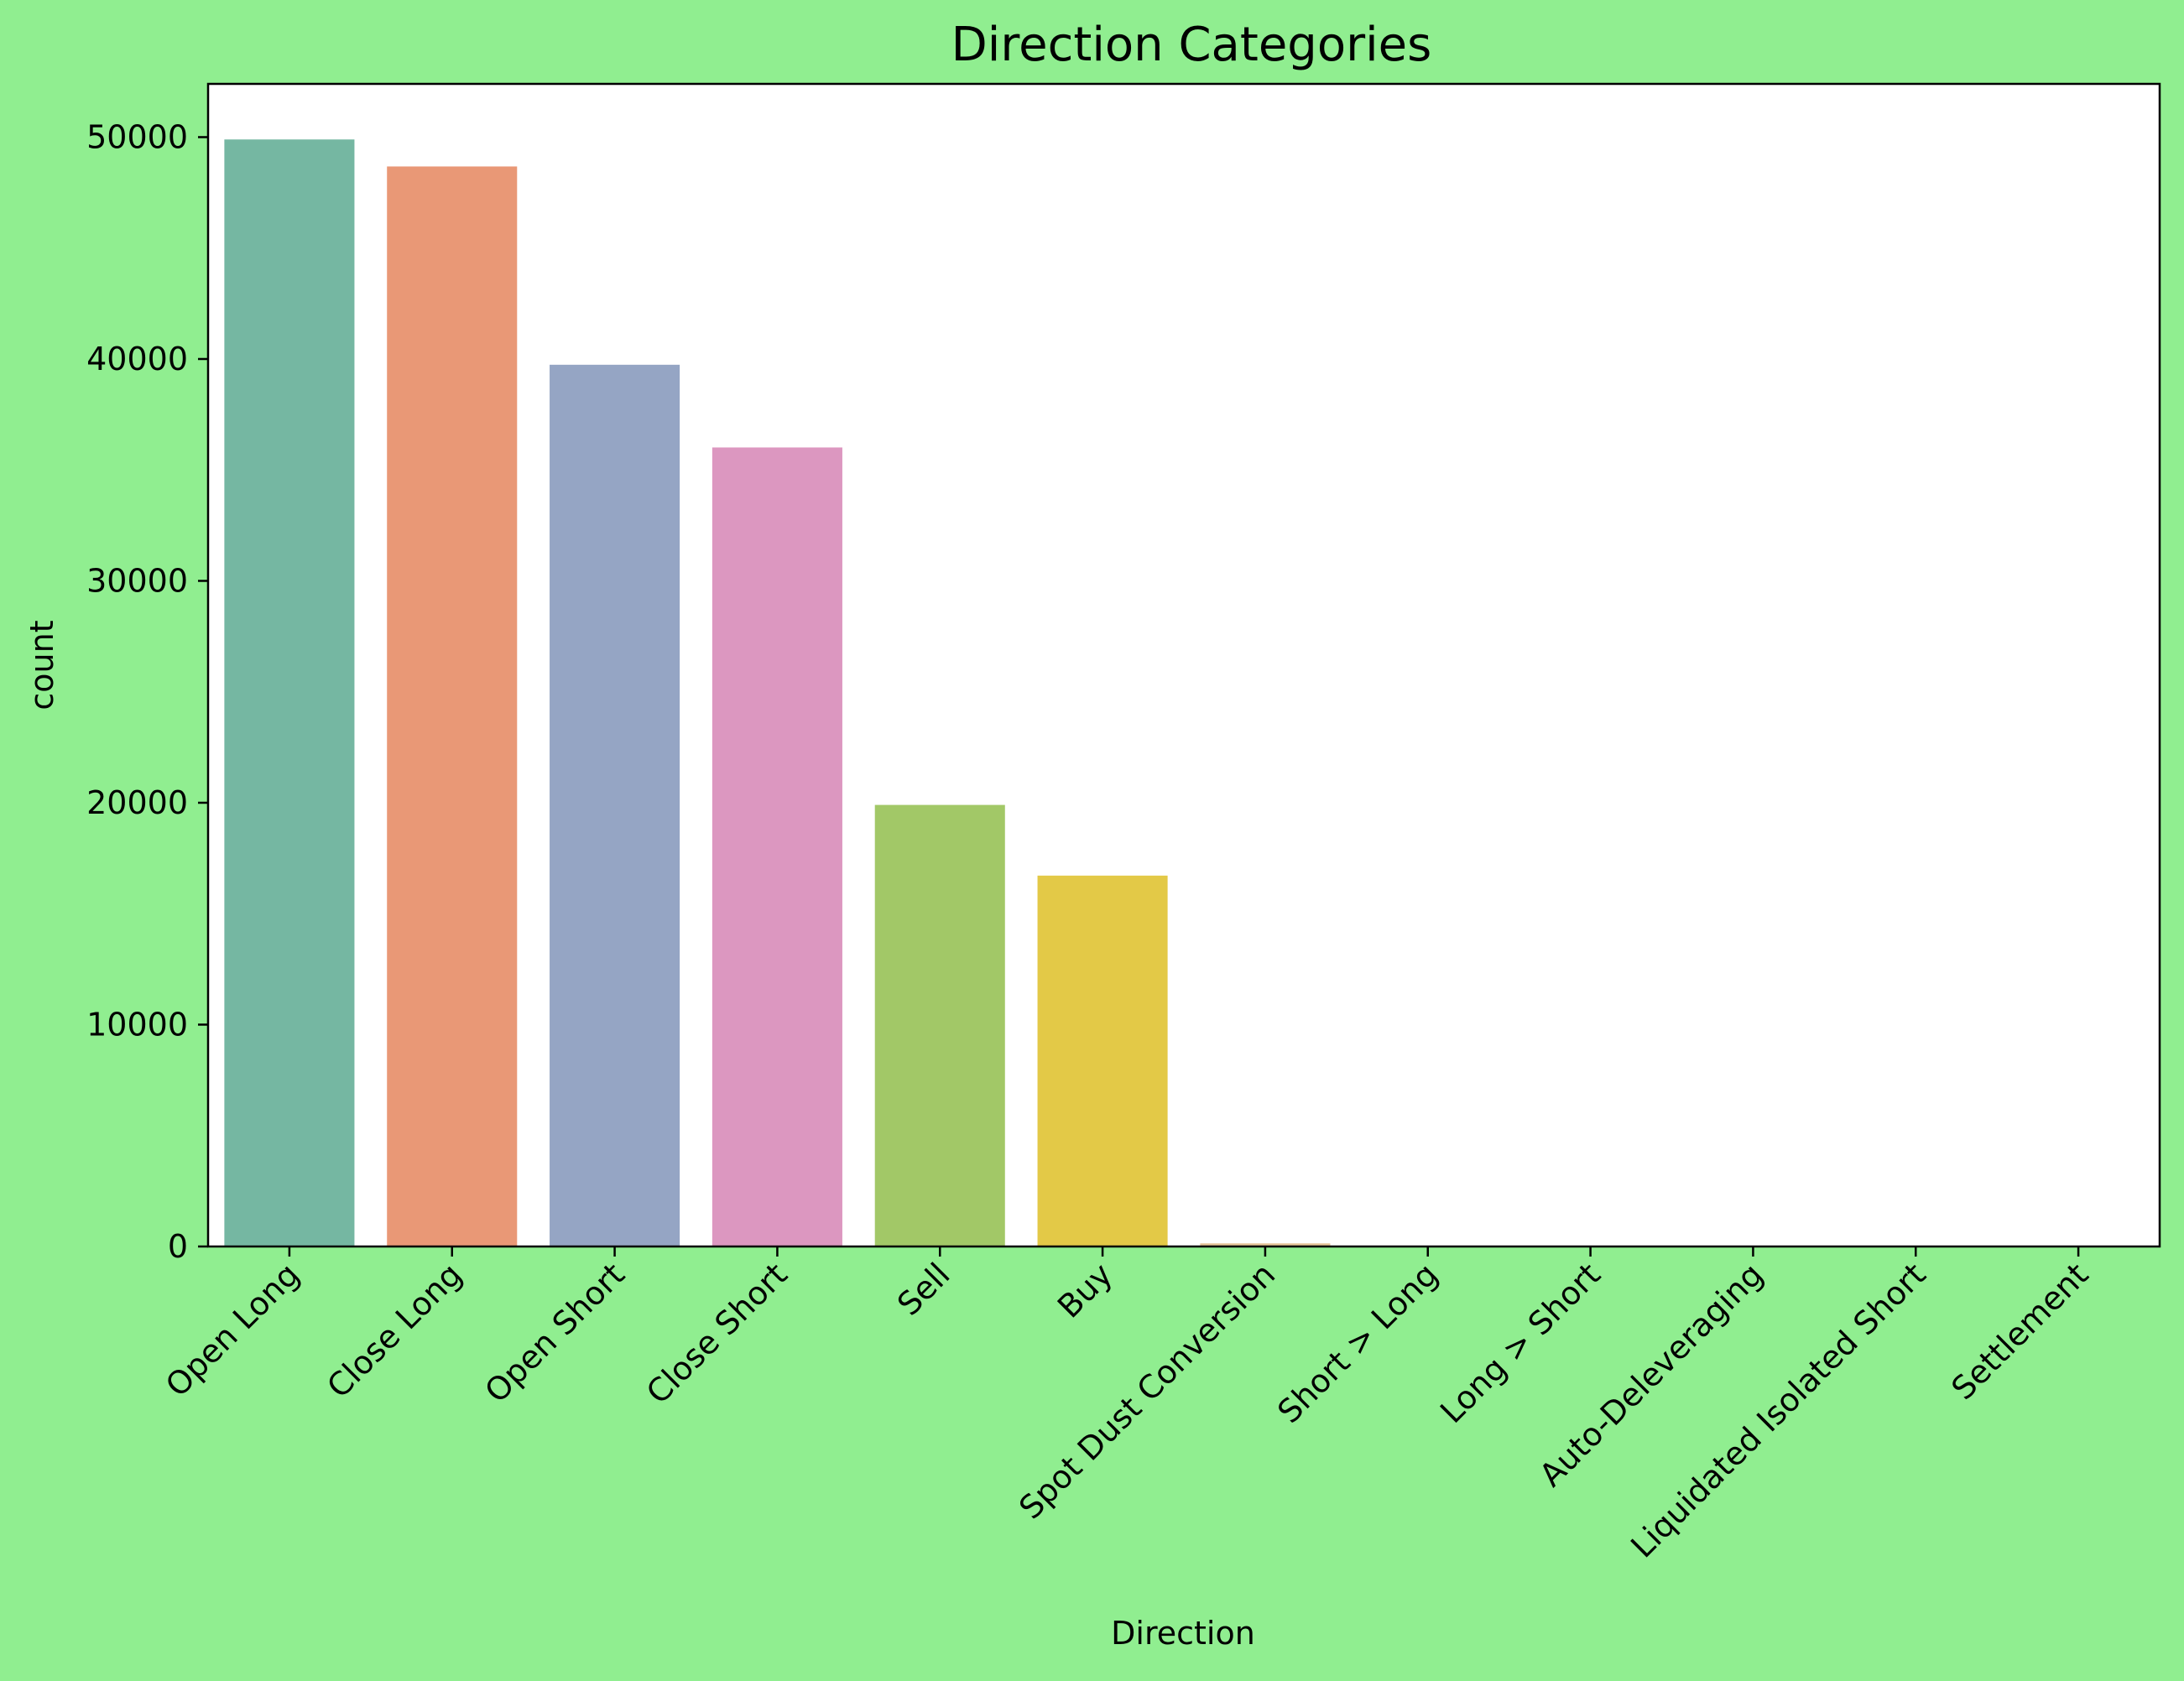 This screenshot has width=2184, height=1681. Describe the element at coordinates (1778, 1410) in the screenshot. I see `x-tick-label-10: Liquidated Isolated Short` at that location.